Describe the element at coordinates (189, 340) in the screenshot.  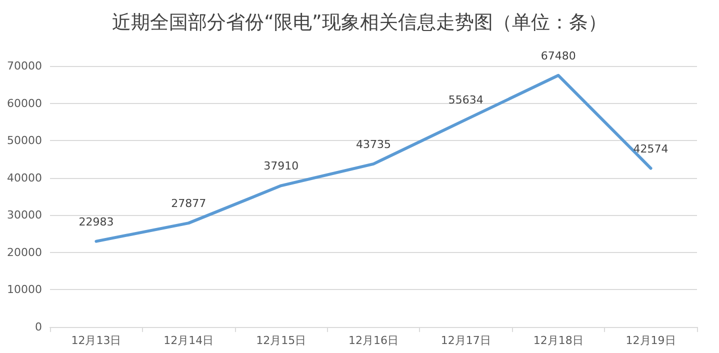
I see `x-tick-label: 12月14日` at that location.